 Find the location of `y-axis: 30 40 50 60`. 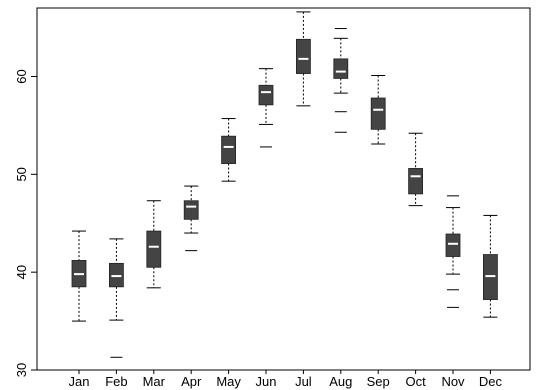

y-axis: 30 40 50 60 is located at coordinates (25, 223).